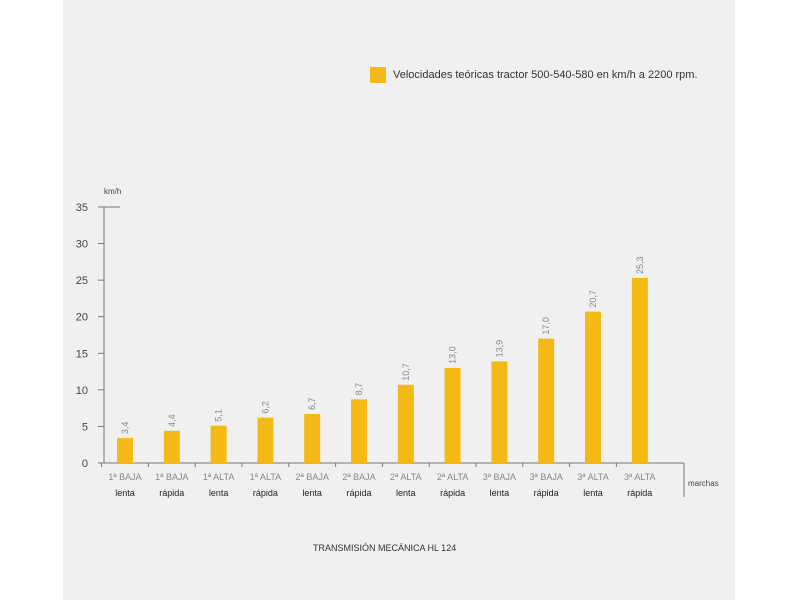  Describe the element at coordinates (265, 407) in the screenshot. I see `value-label: 6,2` at that location.